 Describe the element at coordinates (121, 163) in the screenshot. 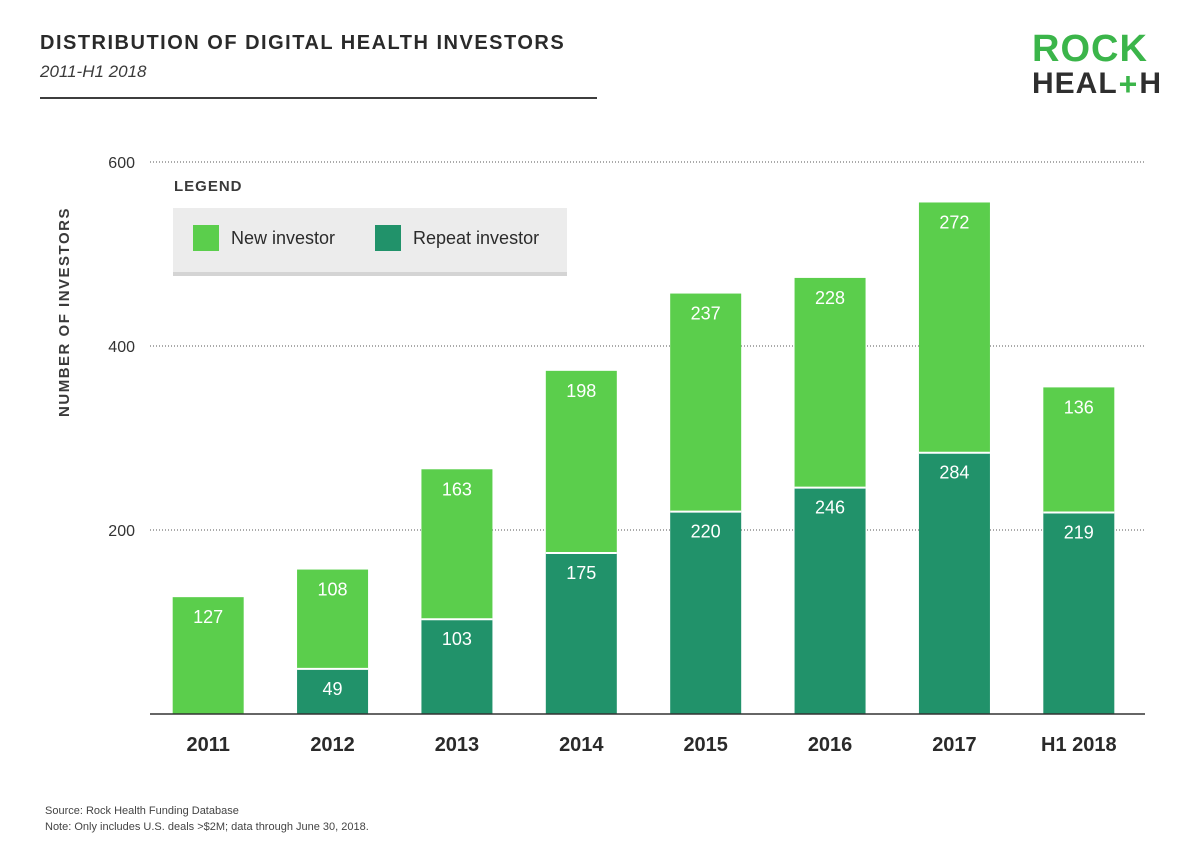

I see `y-tick-label-600: 600` at that location.